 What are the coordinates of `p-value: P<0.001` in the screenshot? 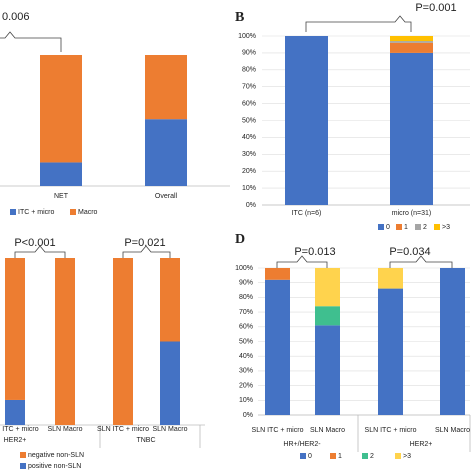 It's located at (34, 243).